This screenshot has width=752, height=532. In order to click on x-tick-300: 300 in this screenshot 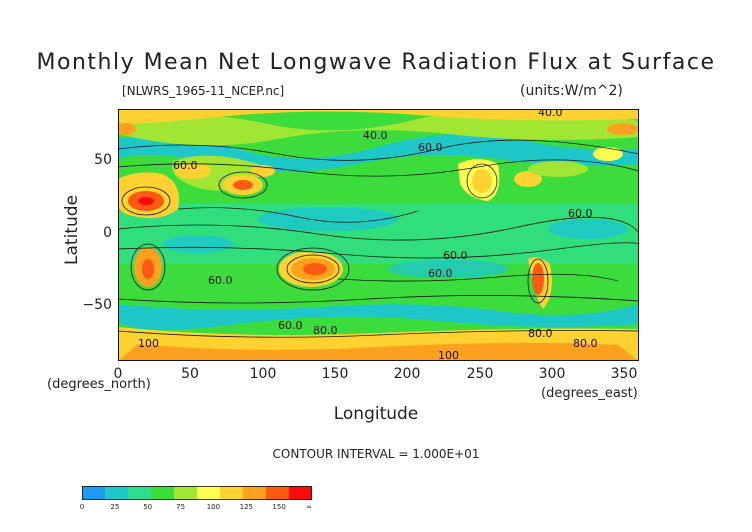, I will do `click(552, 374)`.